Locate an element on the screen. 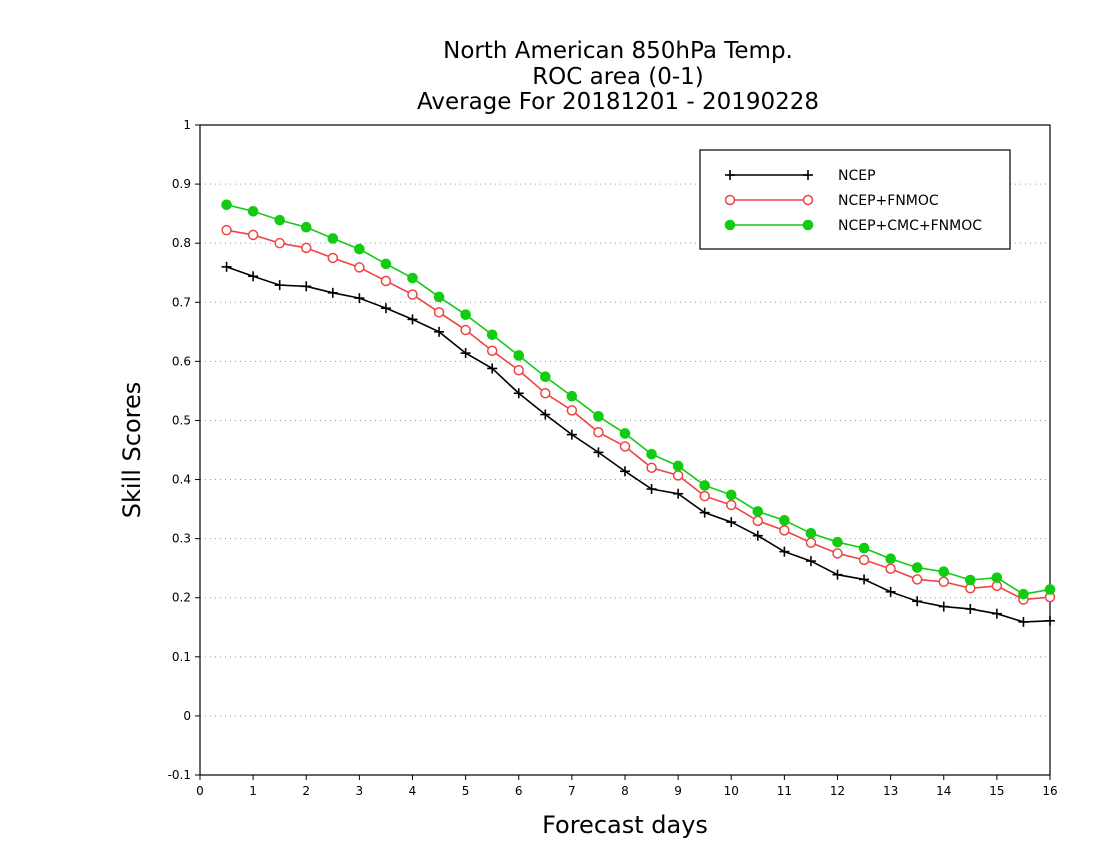 The height and width of the screenshot is (850, 1100). legend: NCEP NCEP+FNMOC NCEP+CMC+FNMOC is located at coordinates (855, 199).